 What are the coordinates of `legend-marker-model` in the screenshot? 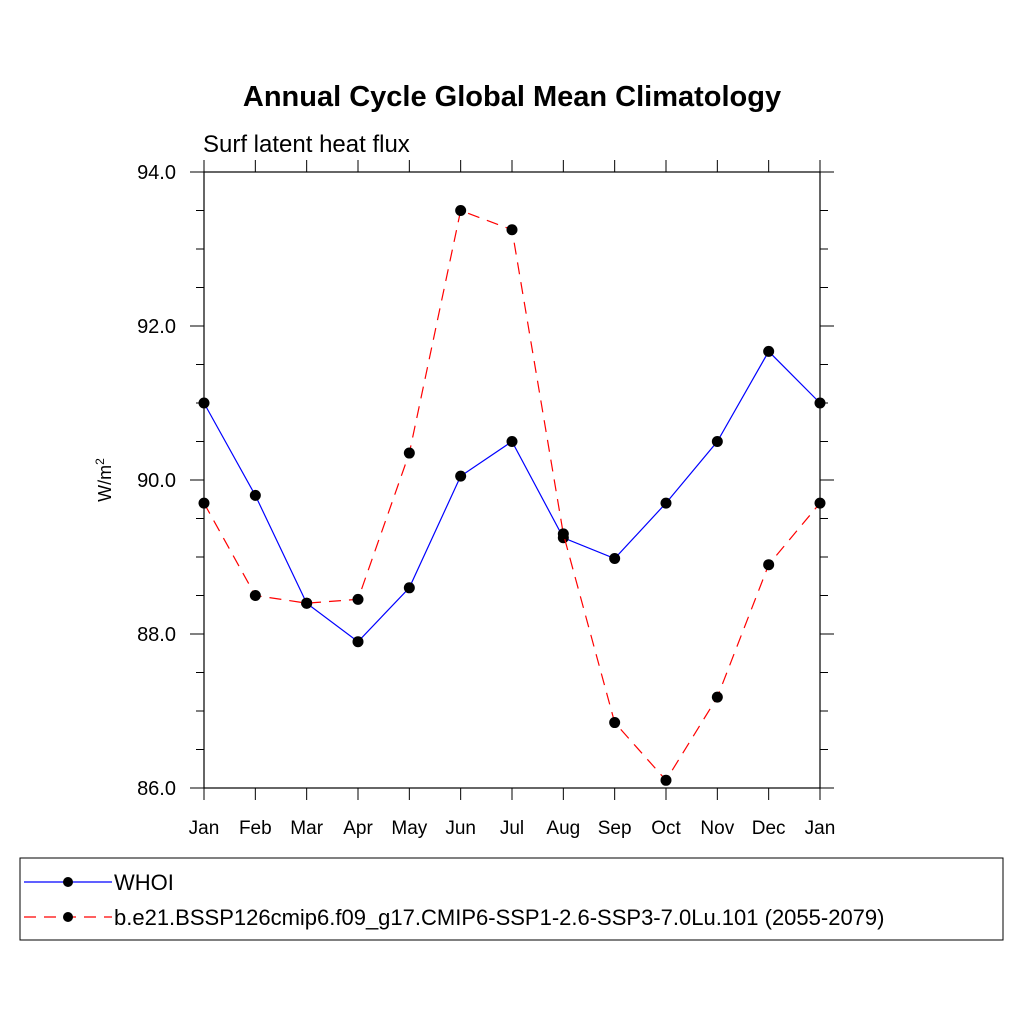 It's located at (68, 917).